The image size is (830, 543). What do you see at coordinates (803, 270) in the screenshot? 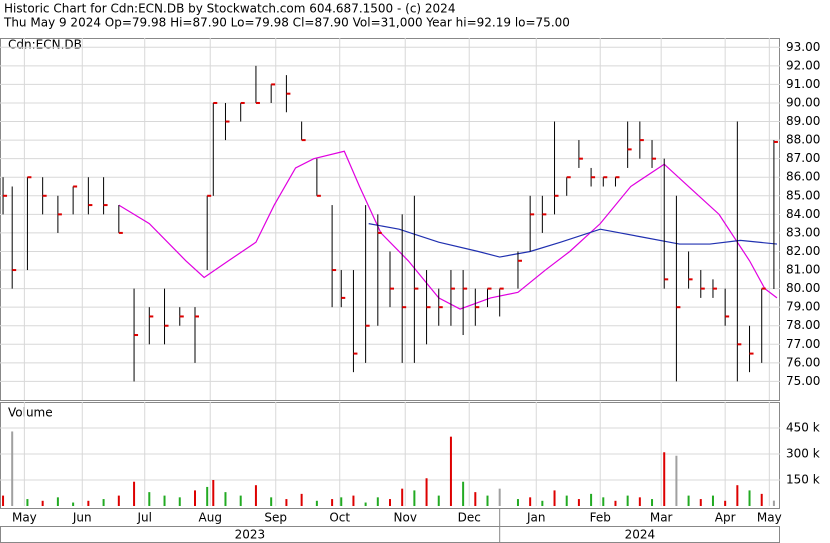
I see `y-tick-label: 81.00` at bounding box center [803, 270].